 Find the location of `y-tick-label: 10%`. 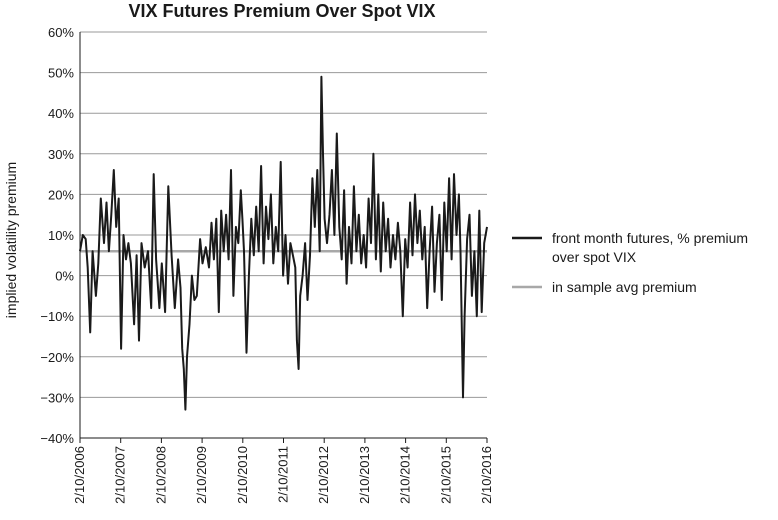

y-tick-label: 10% is located at coordinates (61, 235).